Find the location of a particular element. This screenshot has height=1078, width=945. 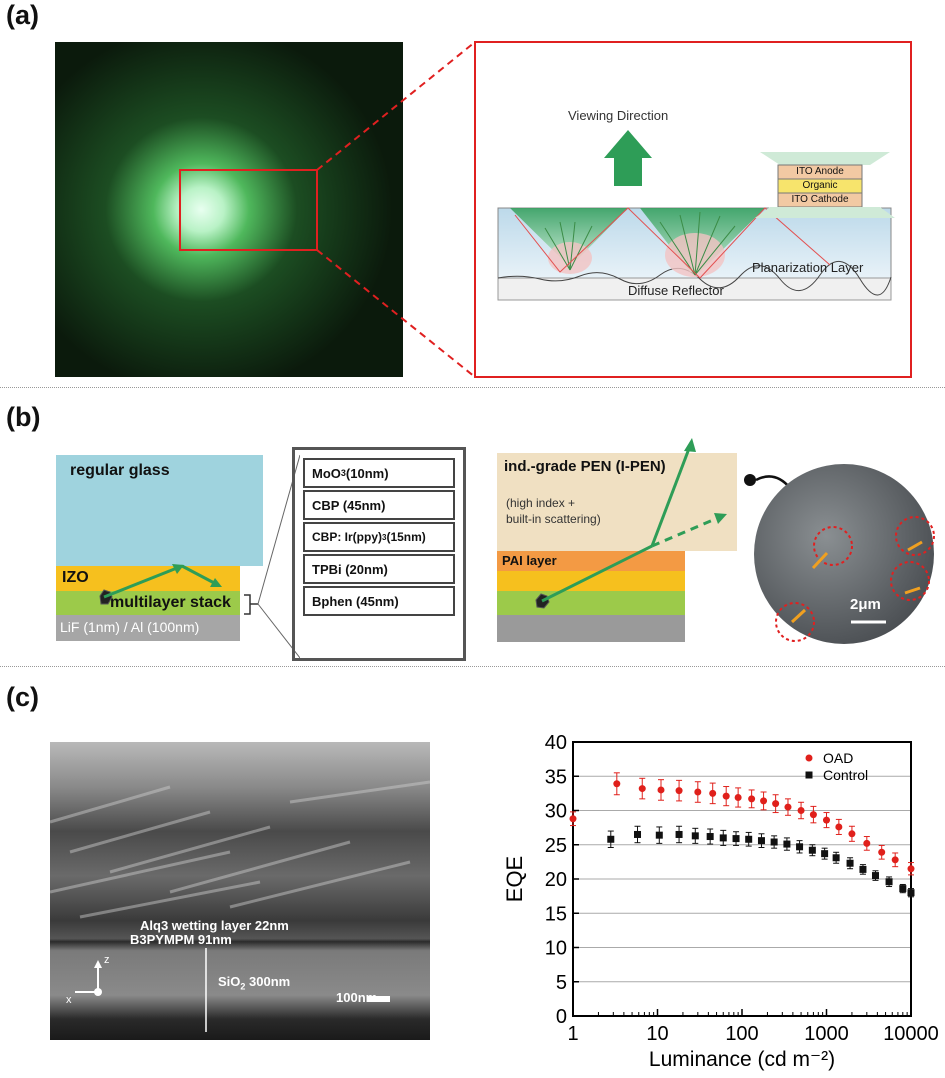

lif-al-layer is located at coordinates (148, 628).